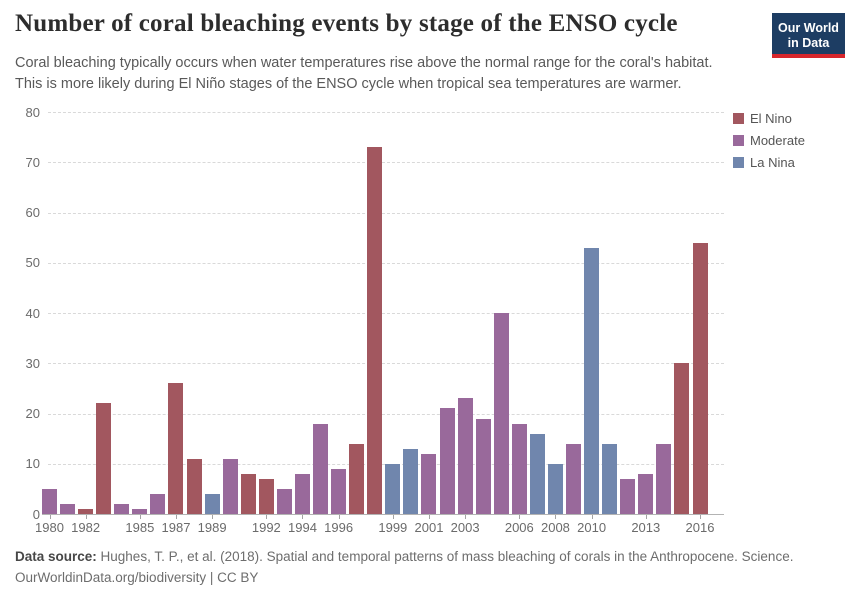 The image size is (850, 600). What do you see at coordinates (393, 488) in the screenshot?
I see `bar-1999` at bounding box center [393, 488].